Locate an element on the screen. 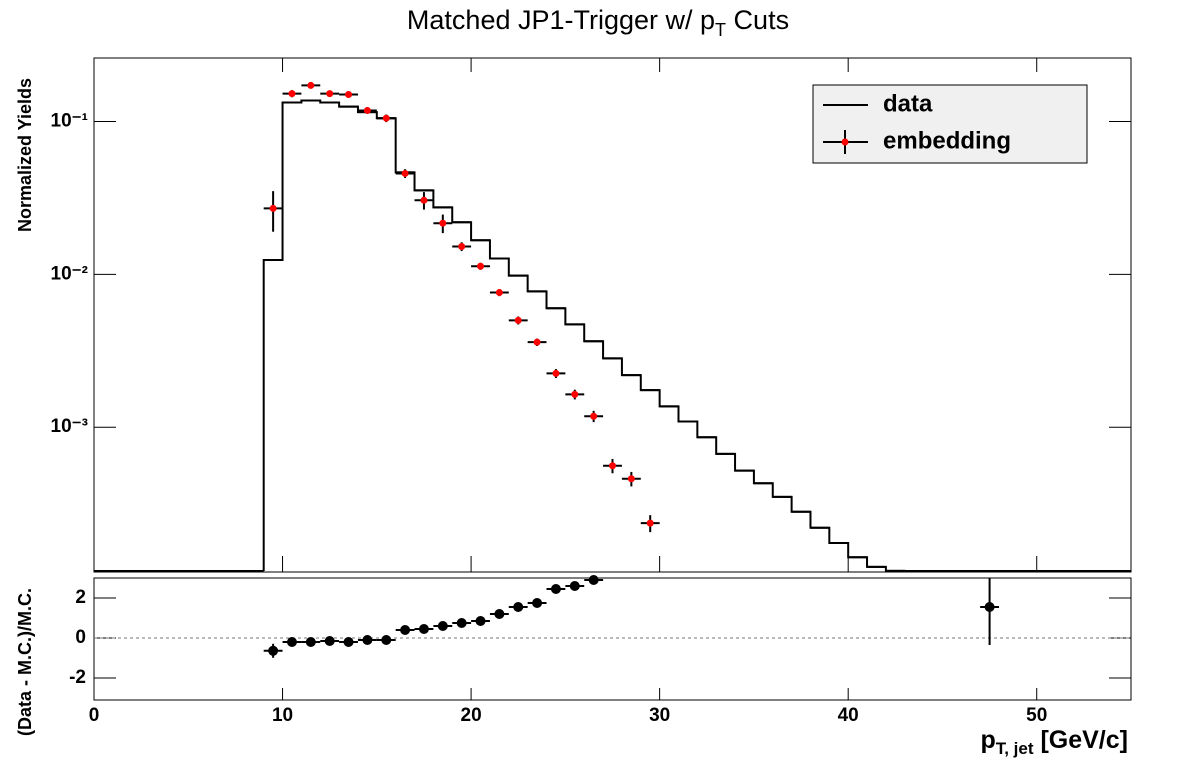 The height and width of the screenshot is (772, 1196). xlabel-main: p is located at coordinates (987, 740).